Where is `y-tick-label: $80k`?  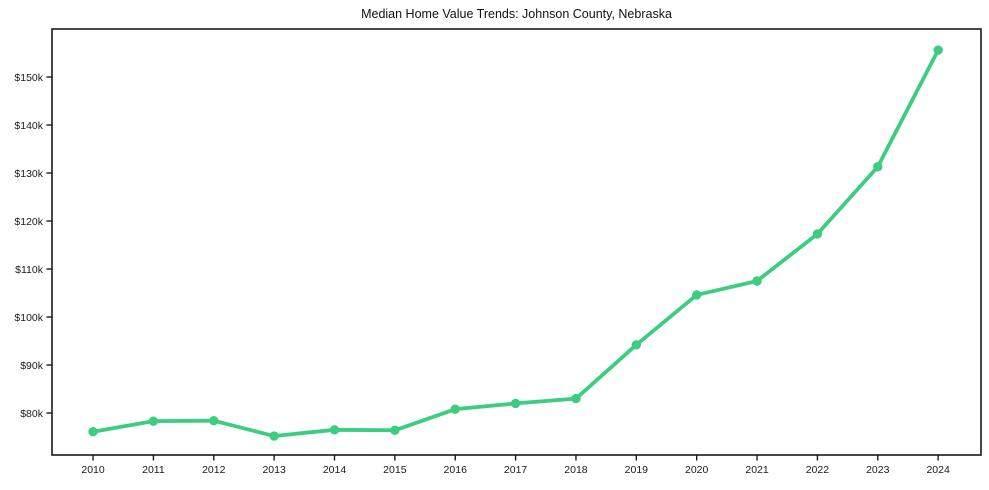 y-tick-label: $80k is located at coordinates (32, 414).